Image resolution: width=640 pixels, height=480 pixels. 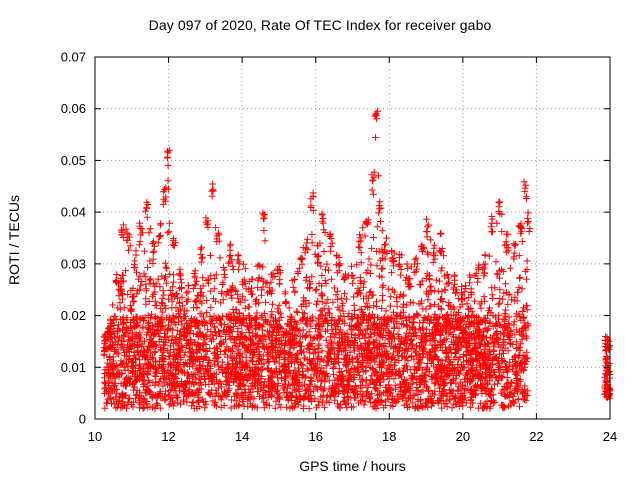 What do you see at coordinates (73, 263) in the screenshot?
I see `y-tick-label: 0.03` at bounding box center [73, 263].